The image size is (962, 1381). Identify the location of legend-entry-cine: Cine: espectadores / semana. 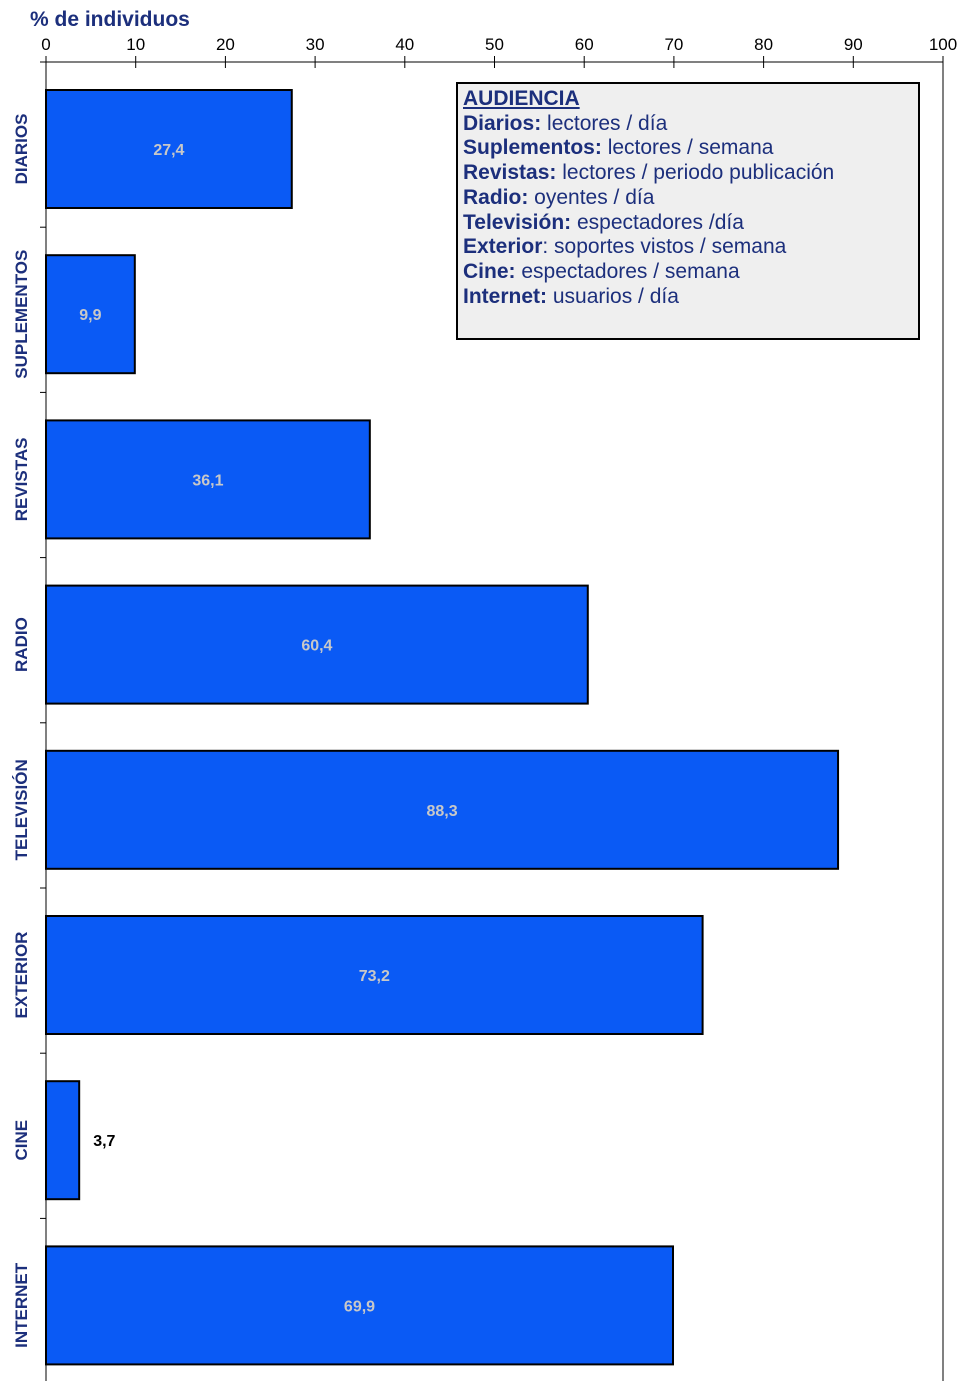
(688, 272).